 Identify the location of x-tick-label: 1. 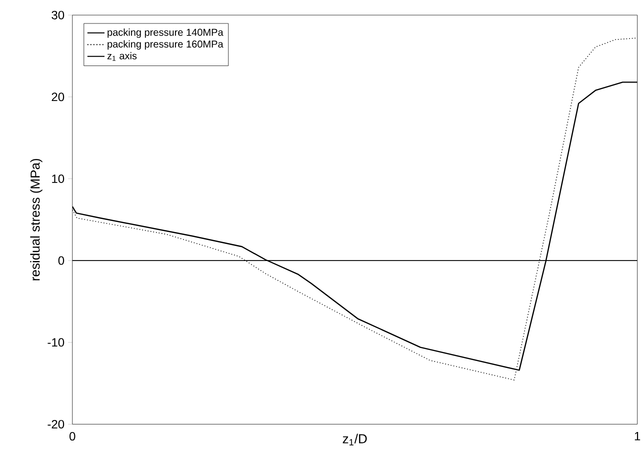
(637, 436).